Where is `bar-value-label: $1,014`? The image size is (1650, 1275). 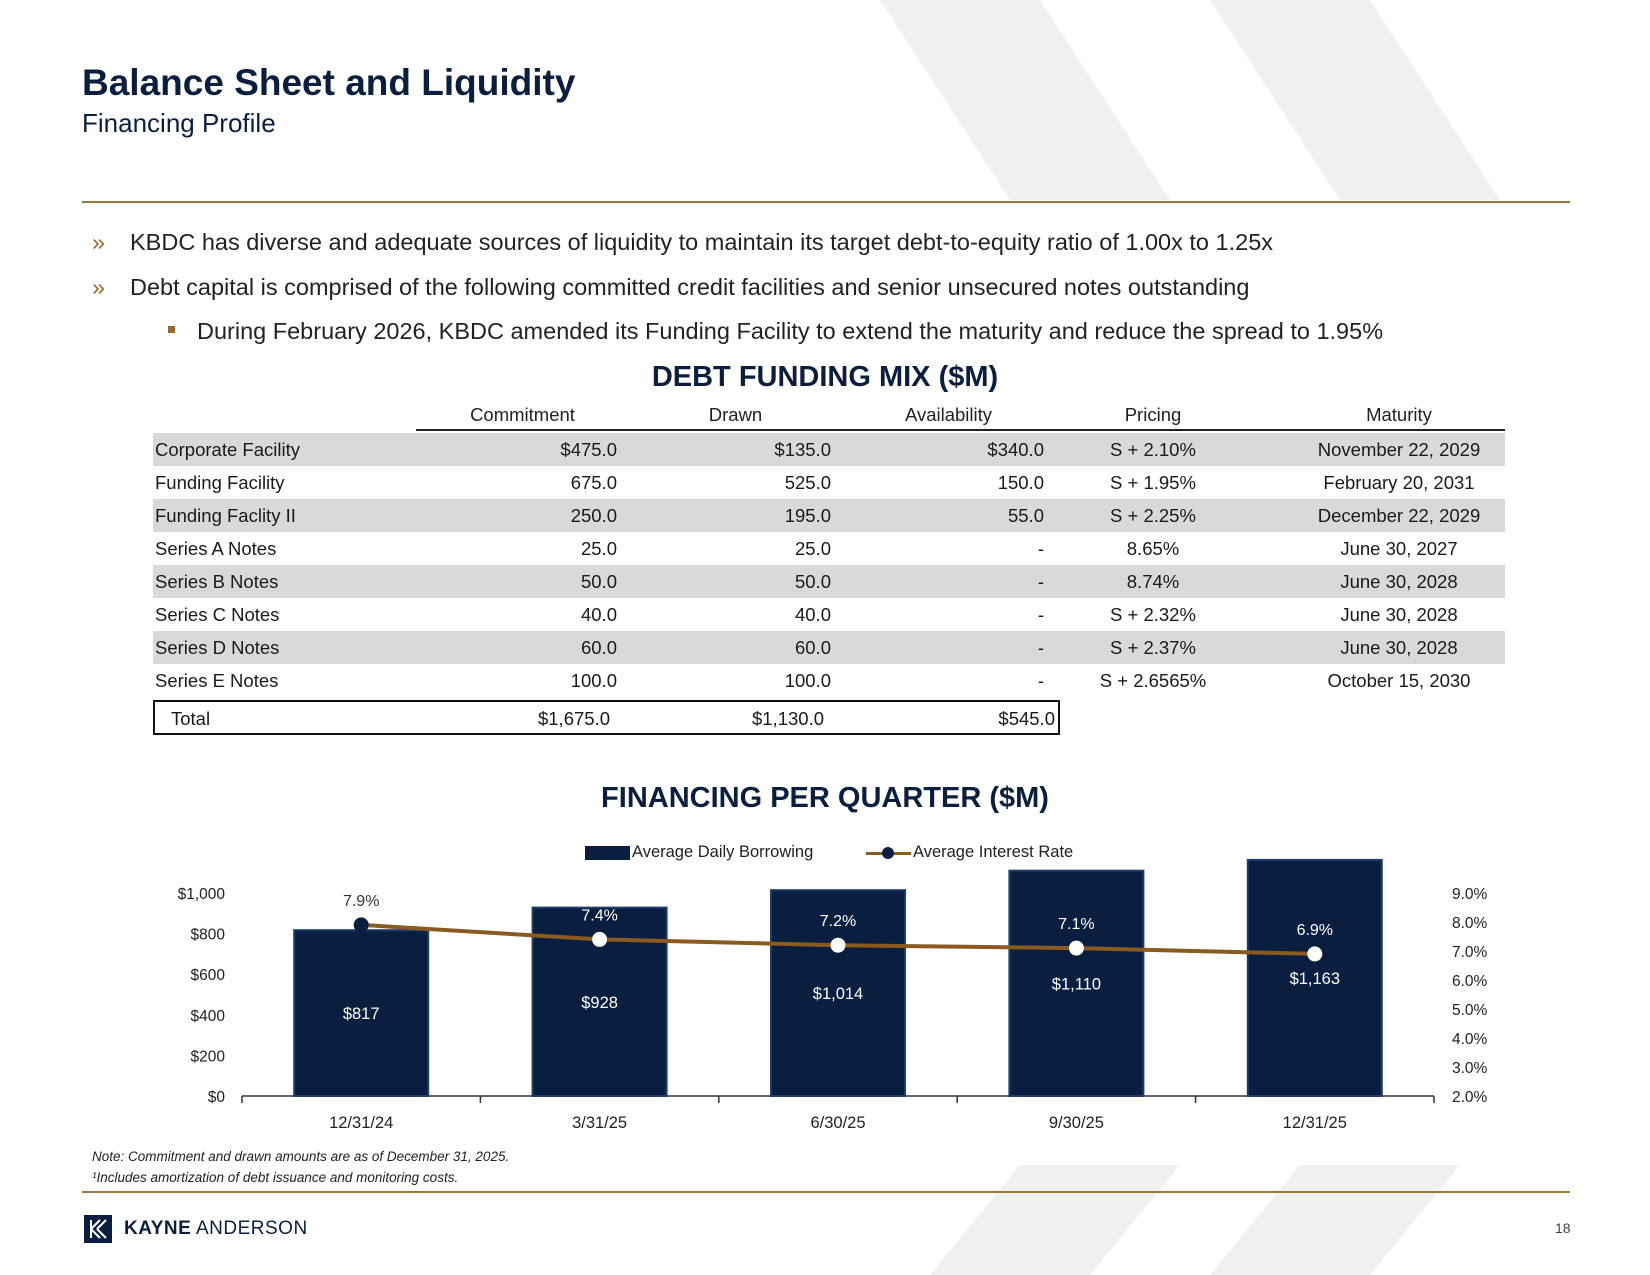
bar-value-label: $1,014 is located at coordinates (838, 994).